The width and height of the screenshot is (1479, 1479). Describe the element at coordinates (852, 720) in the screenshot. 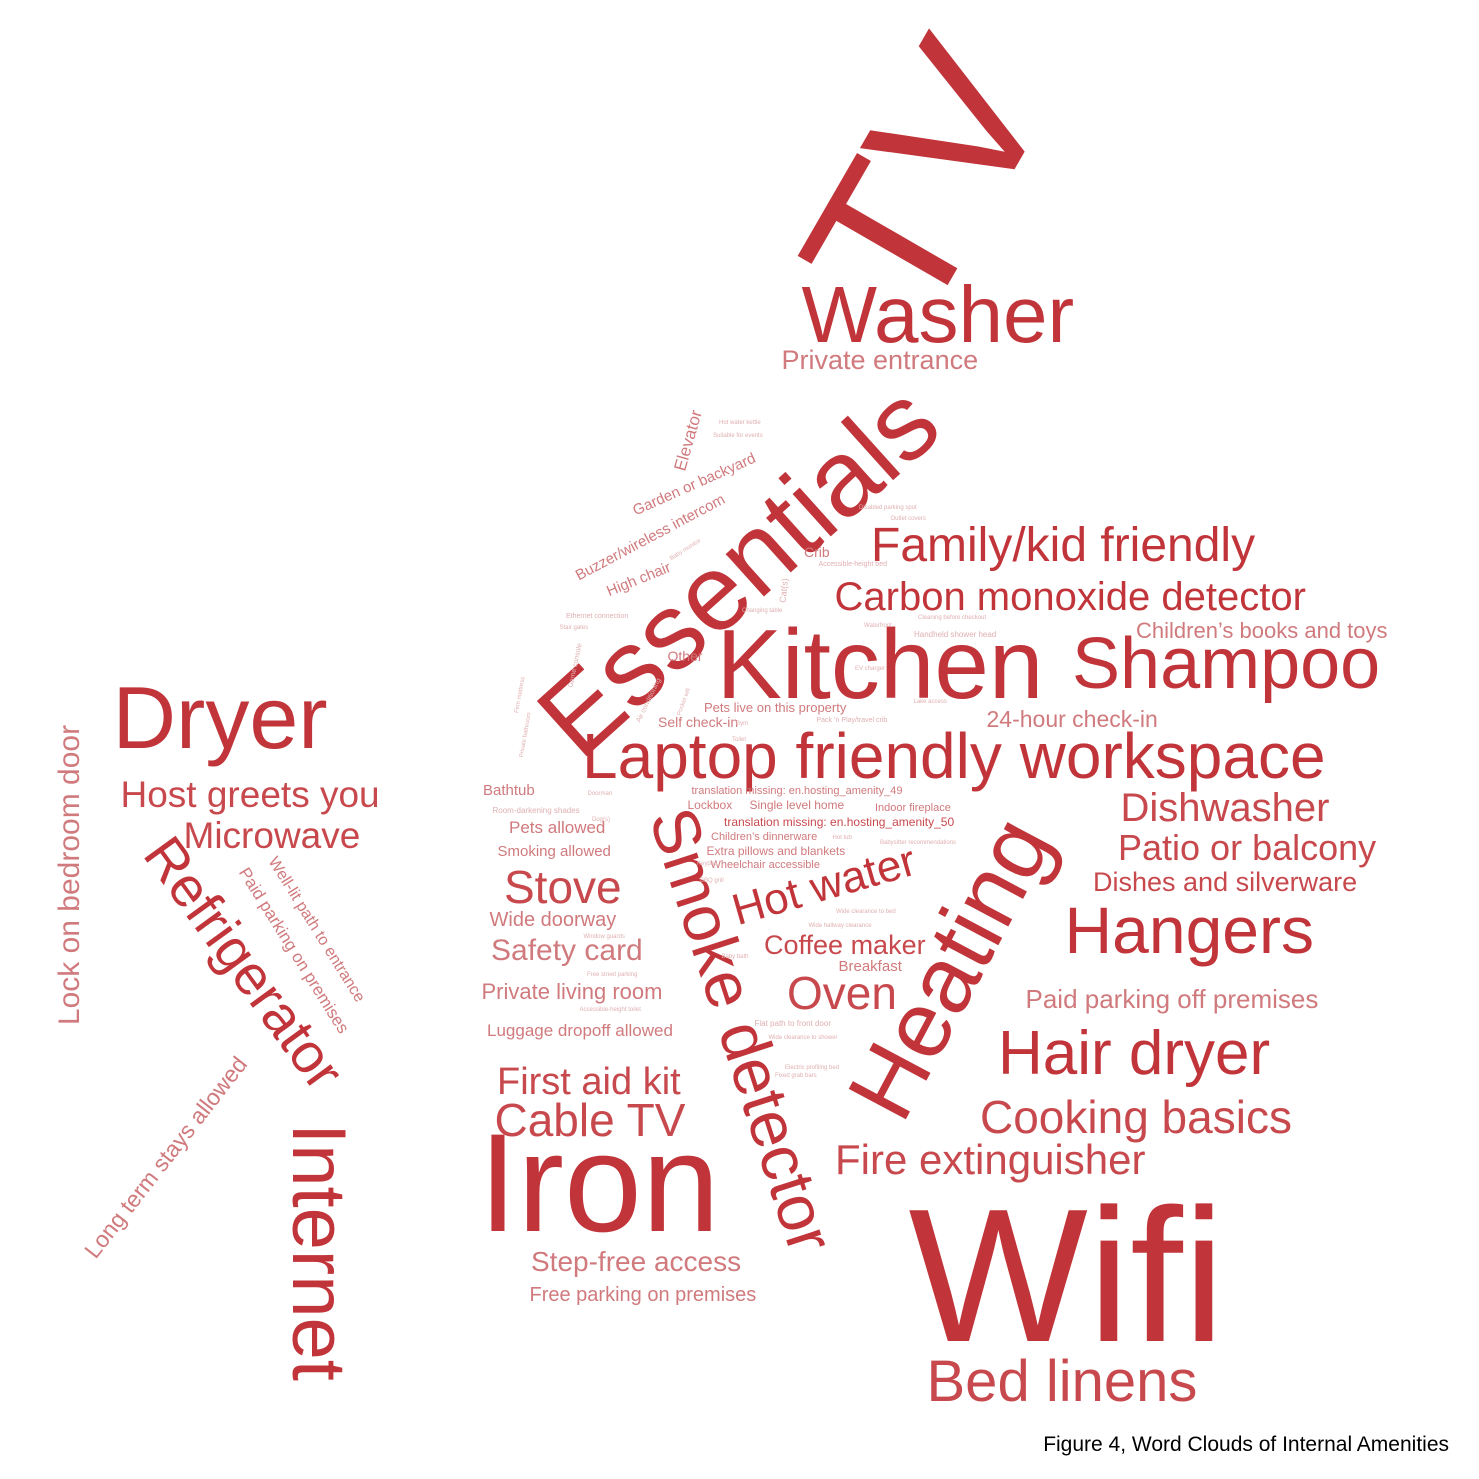

I see `word-pack-n-play-travel-crib: Pack ’n Play/travel crib` at that location.